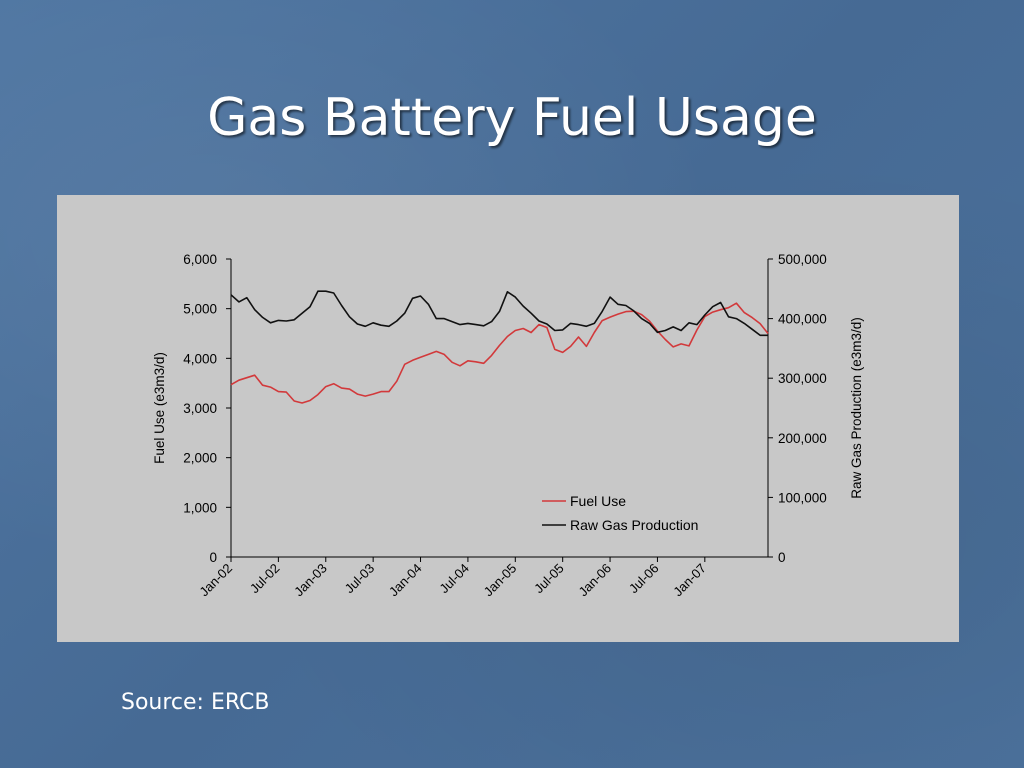 The image size is (1024, 768). What do you see at coordinates (200, 309) in the screenshot?
I see `left-tick-label: 5,000` at bounding box center [200, 309].